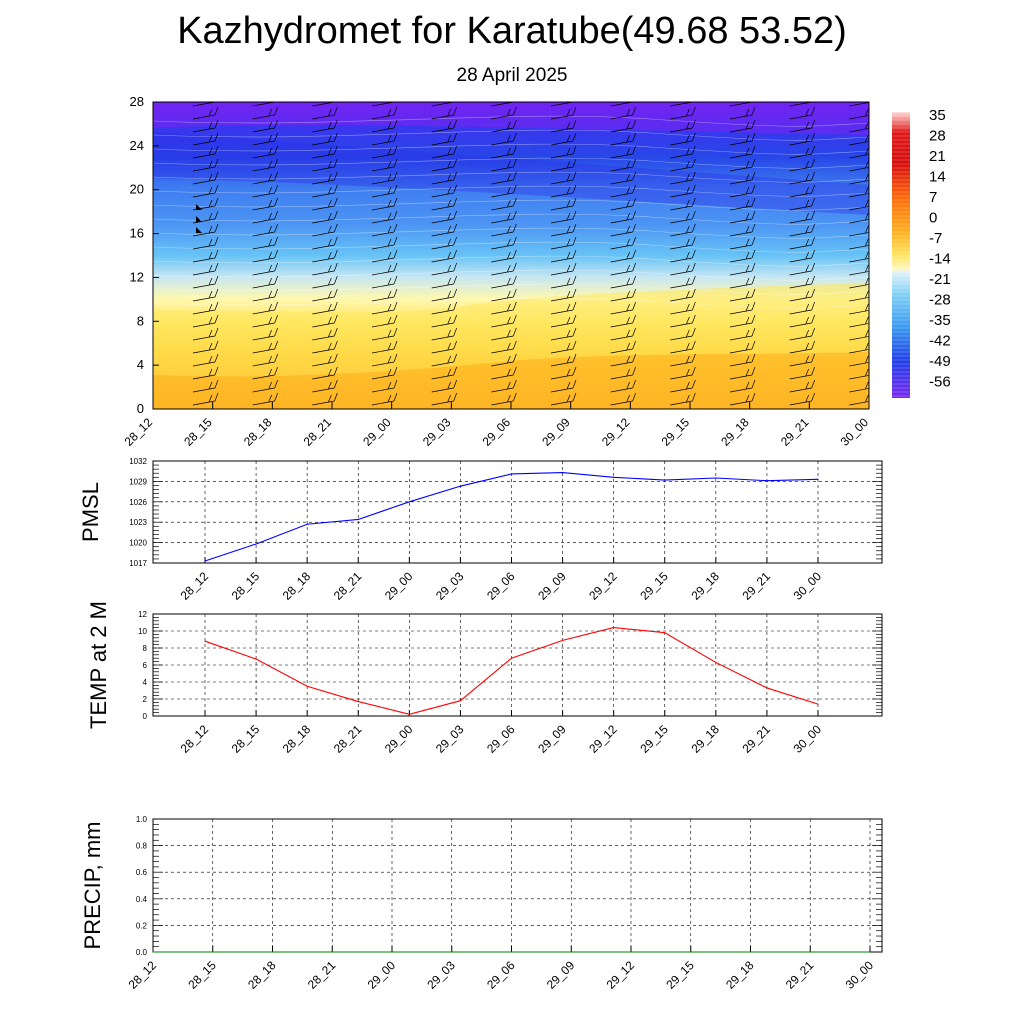 This screenshot has height=1024, width=1024. I want to click on colorbar-label: -49, so click(940, 361).